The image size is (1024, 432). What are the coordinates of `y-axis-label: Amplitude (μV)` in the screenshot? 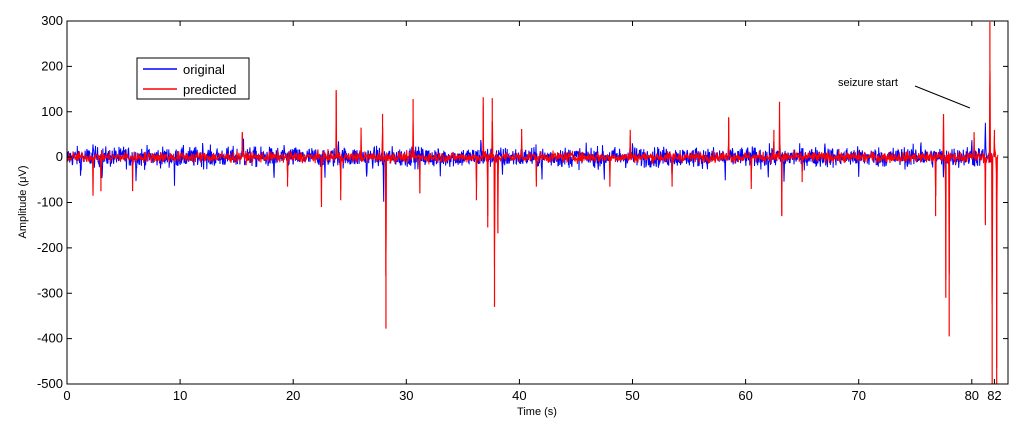 It's located at (23, 202).